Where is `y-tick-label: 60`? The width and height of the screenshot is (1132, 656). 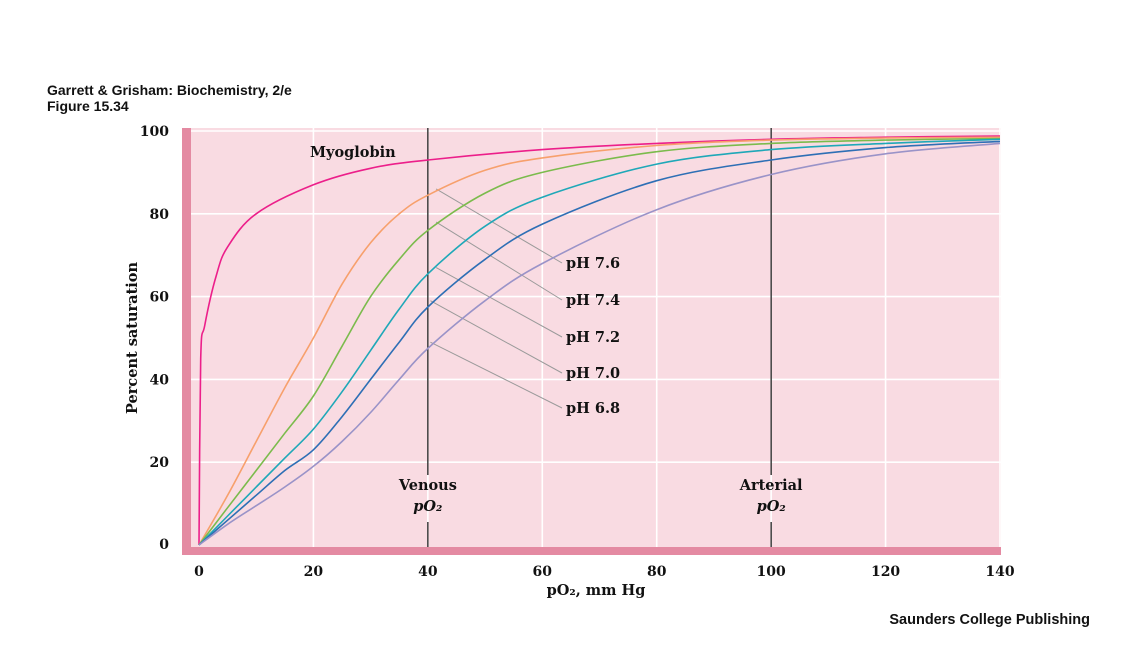 y-tick-label: 60 is located at coordinates (160, 298).